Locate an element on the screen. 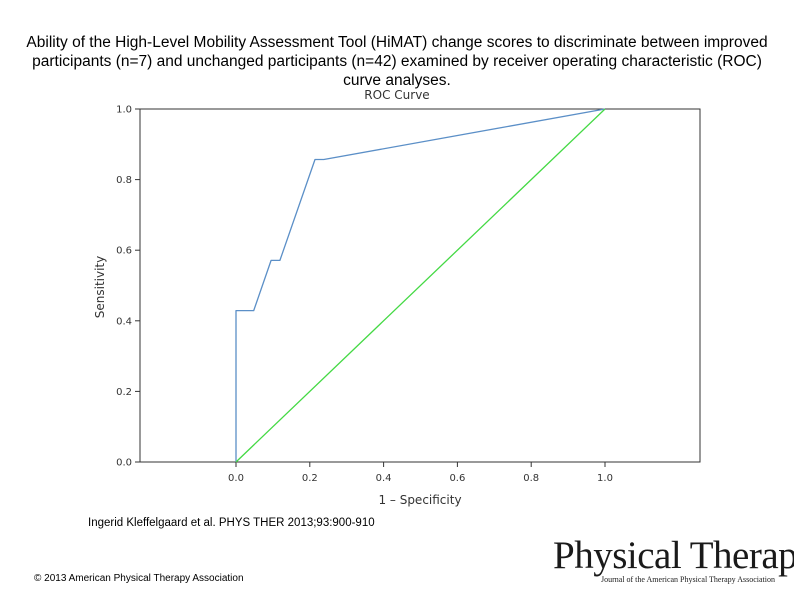 The width and height of the screenshot is (794, 595). x-tick-label: 1.0 is located at coordinates (605, 478).